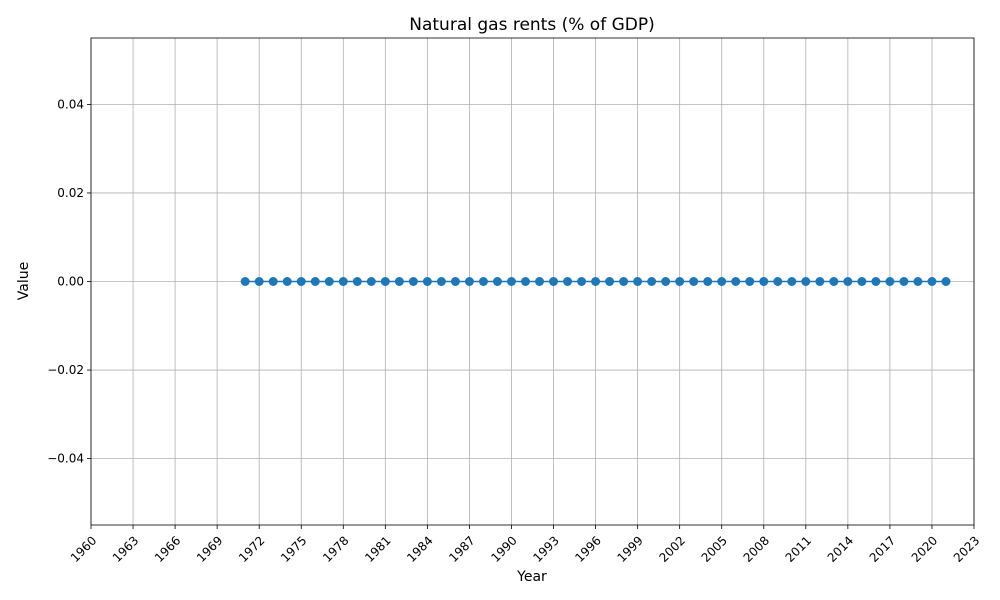 This screenshot has height=600, width=1000. I want to click on x-tick-label: 1996, so click(587, 548).